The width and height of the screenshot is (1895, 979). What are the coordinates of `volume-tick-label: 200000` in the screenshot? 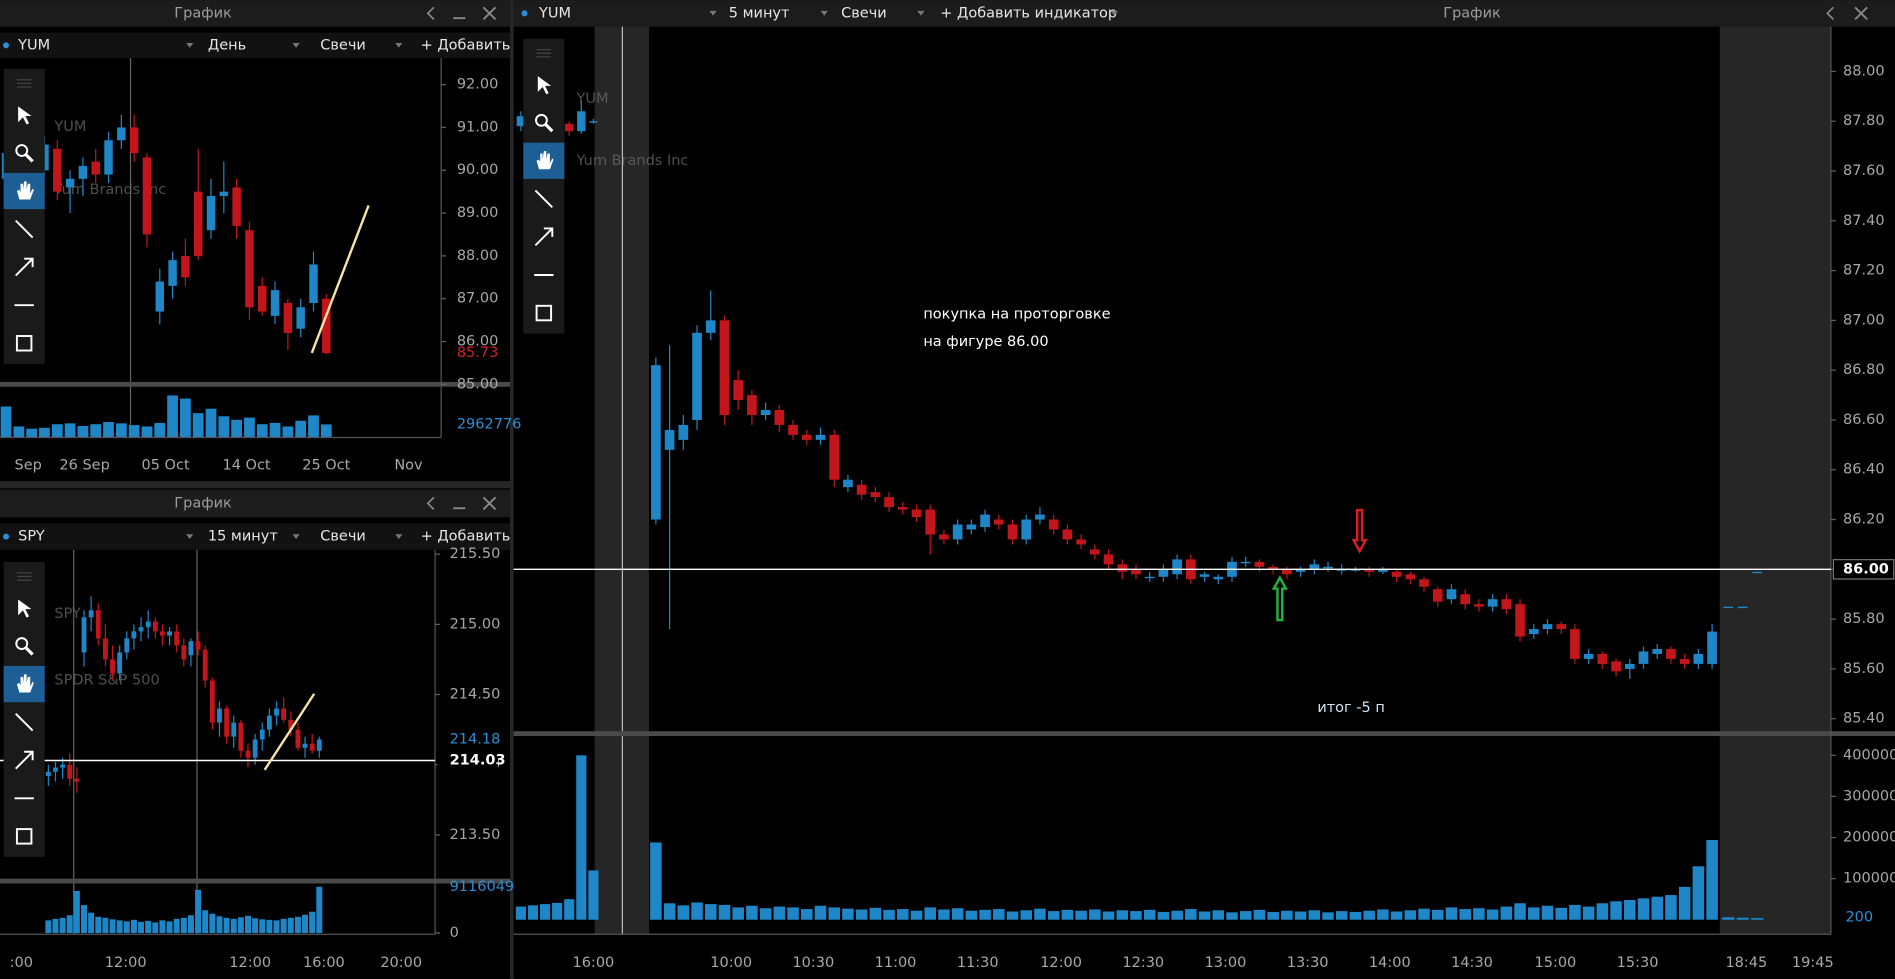 It's located at (1869, 838).